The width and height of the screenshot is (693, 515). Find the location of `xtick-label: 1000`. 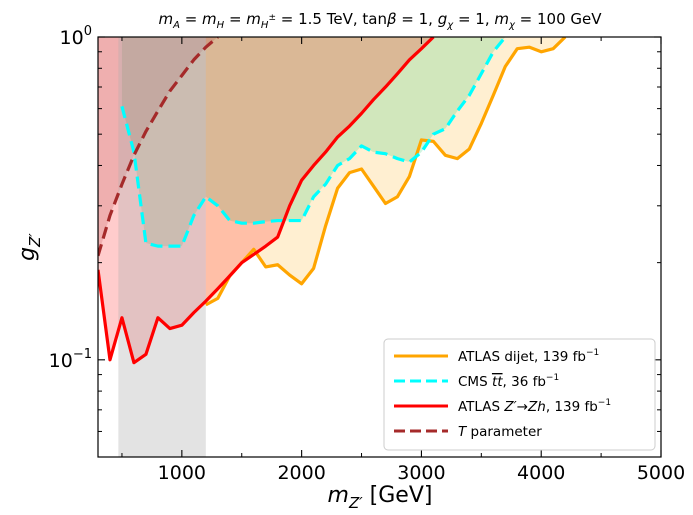

xtick-label: 1000 is located at coordinates (182, 473).